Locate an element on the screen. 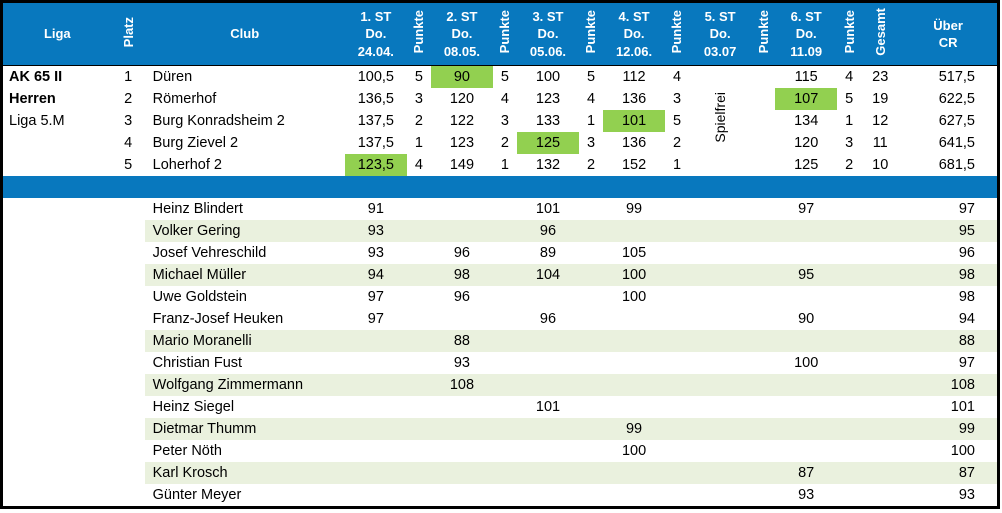  col-header-punkte-6: Punkte is located at coordinates (849, 33).